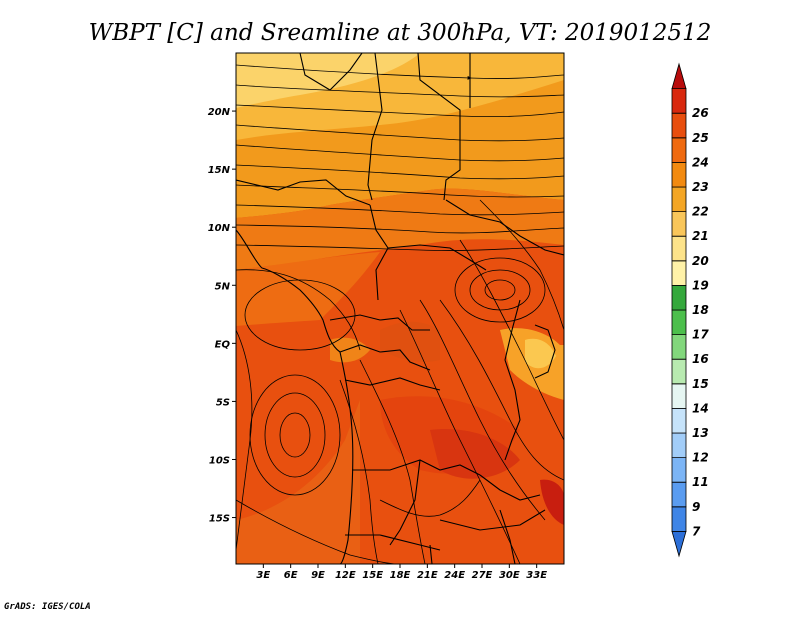 The image size is (800, 618). What do you see at coordinates (222, 316) in the screenshot?
I see `latitude-axis: 20N 15N 10N 5N EQ 5S 10S 15S` at bounding box center [222, 316].